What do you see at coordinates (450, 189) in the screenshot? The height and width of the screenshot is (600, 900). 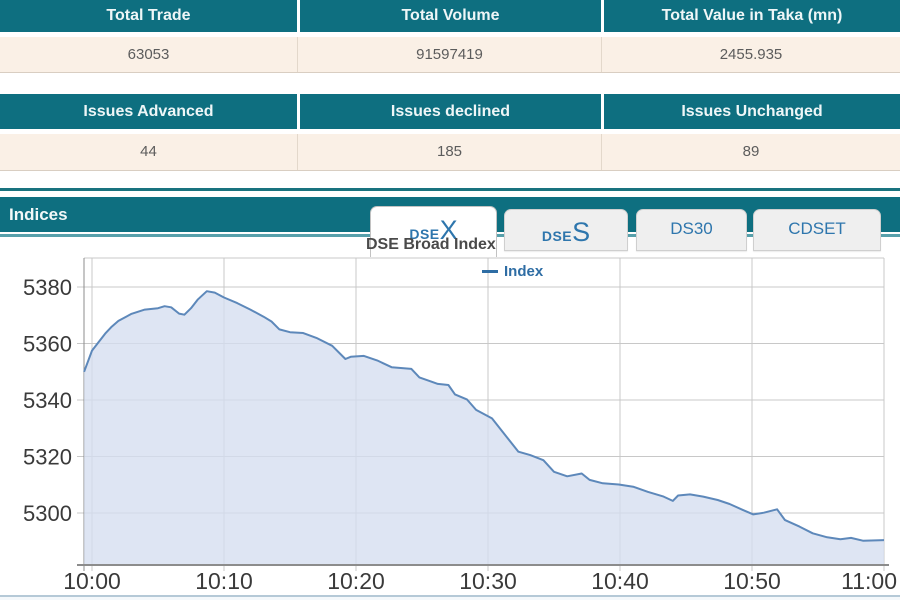 I see `indices-top-border` at bounding box center [450, 189].